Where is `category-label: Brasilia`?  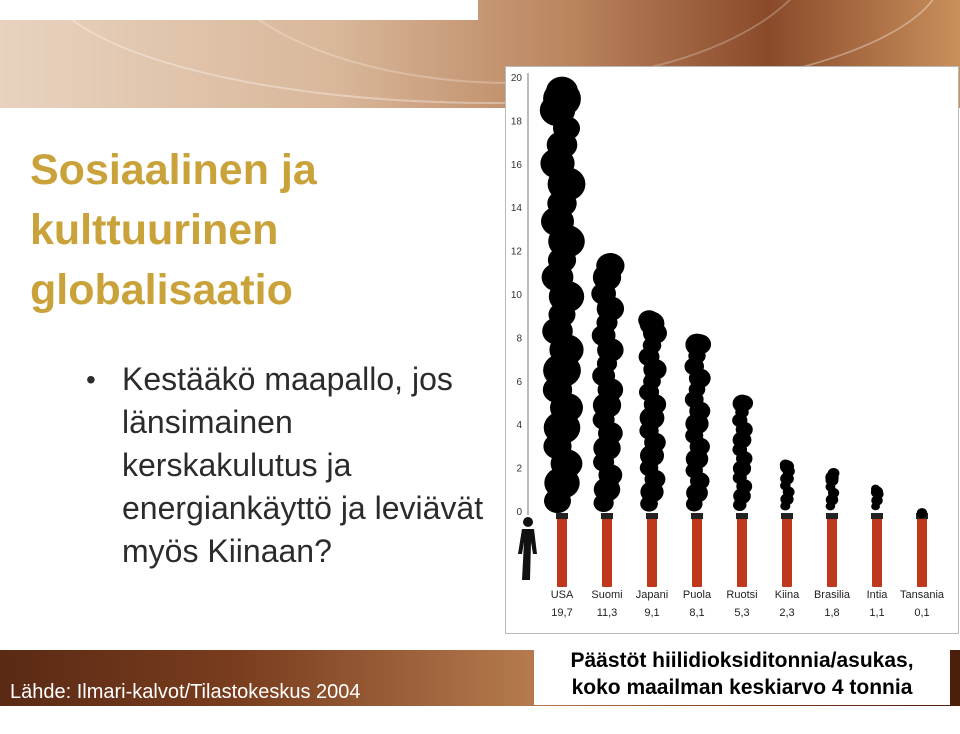
category-label: Brasilia is located at coordinates (832, 595).